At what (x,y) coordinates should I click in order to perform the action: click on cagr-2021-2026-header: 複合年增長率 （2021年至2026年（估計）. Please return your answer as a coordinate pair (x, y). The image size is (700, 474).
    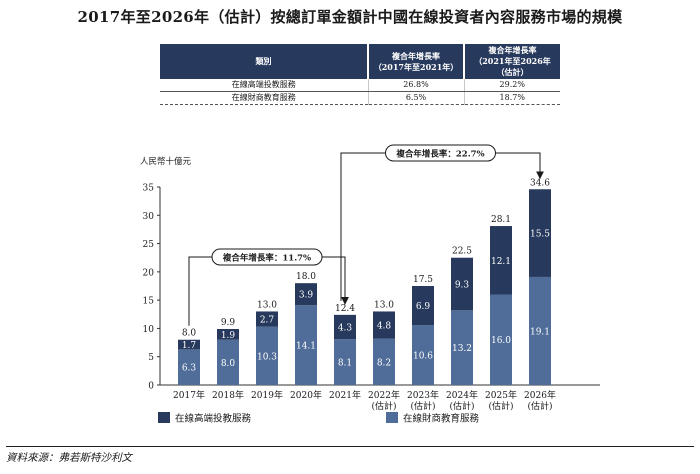
    Looking at the image, I should click on (511, 61).